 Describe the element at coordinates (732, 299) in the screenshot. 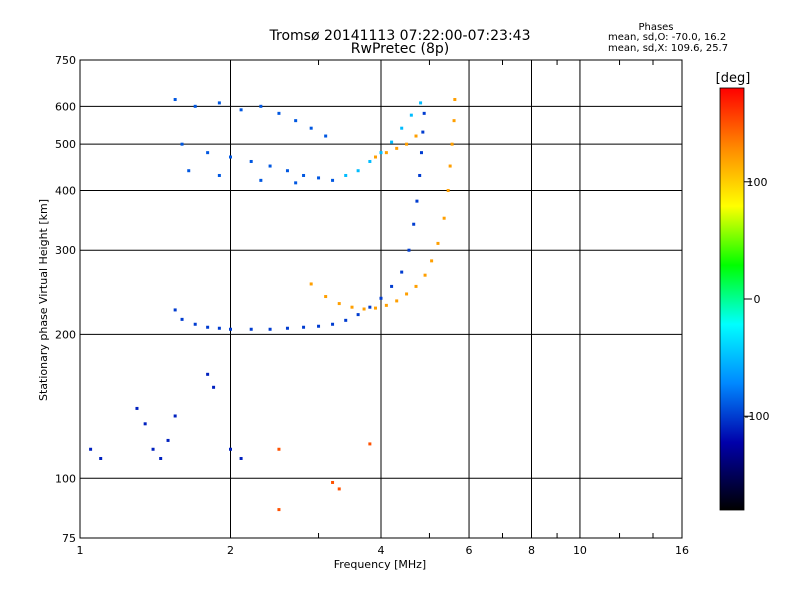

I see `colorbar` at that location.